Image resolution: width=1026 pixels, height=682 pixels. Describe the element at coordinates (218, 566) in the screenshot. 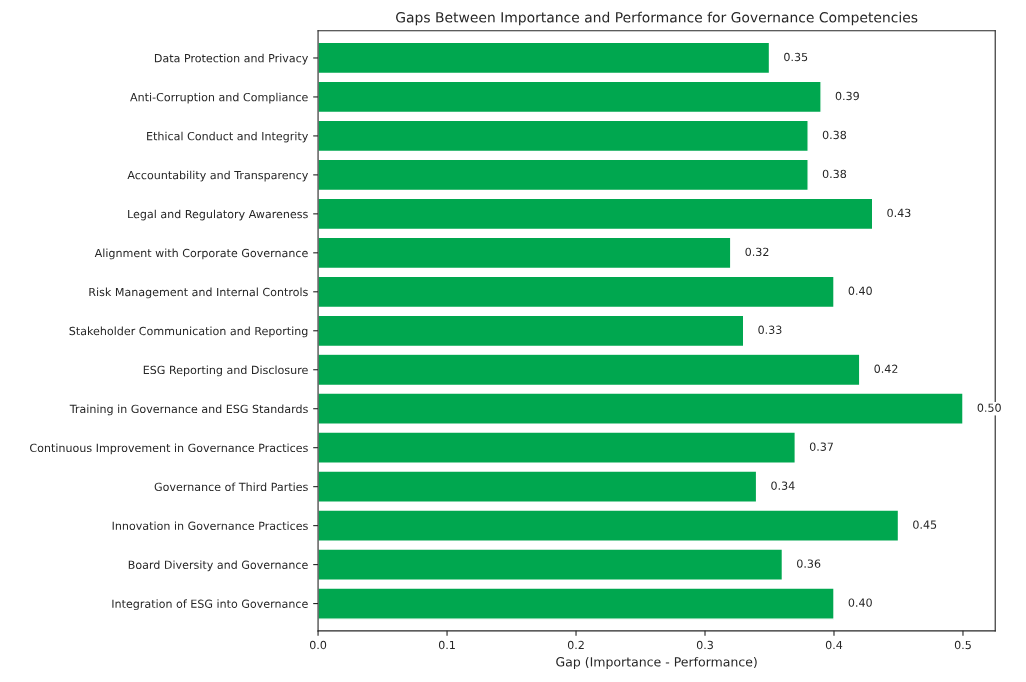

I see `y-tick-label: Board Diversity and Governance` at that location.